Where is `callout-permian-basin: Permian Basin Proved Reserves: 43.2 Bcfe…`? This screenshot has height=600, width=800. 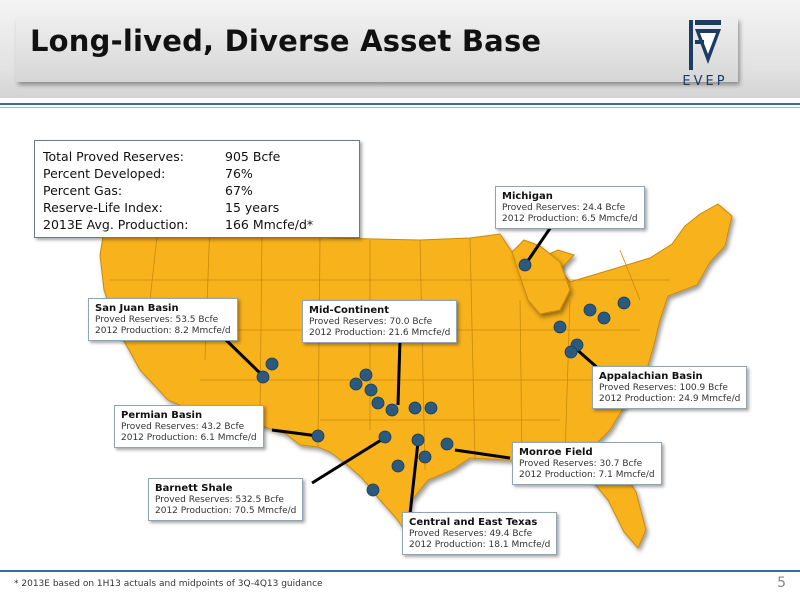 callout-permian-basin: Permian Basin Proved Reserves: 43.2 Bcfe… is located at coordinates (189, 426).